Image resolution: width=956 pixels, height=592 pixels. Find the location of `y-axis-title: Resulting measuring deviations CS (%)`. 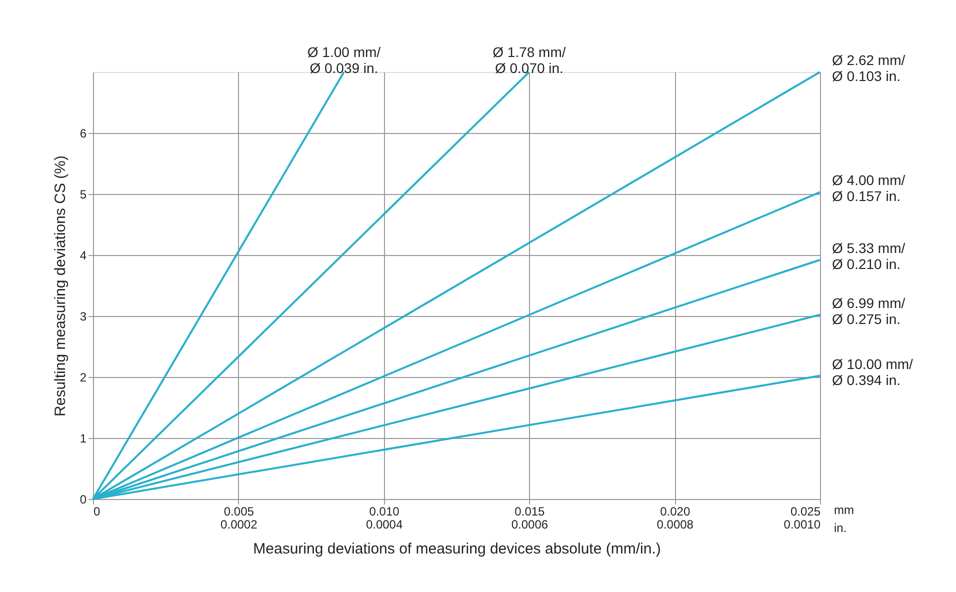

y-axis-title: Resulting measuring deviations CS (%) is located at coordinates (60, 286).